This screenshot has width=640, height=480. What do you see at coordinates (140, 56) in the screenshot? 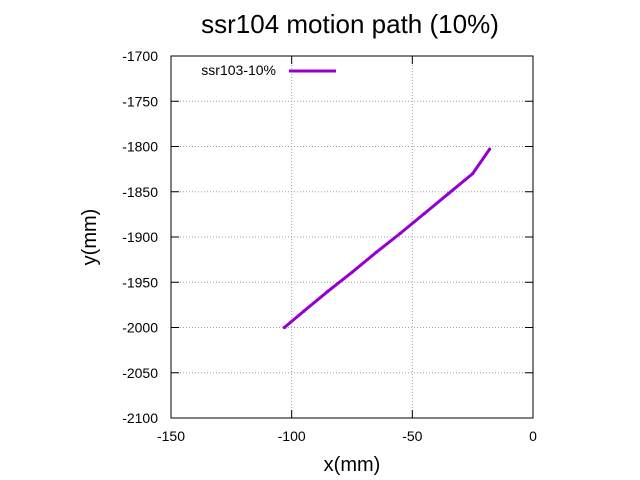
I see `y-tick-label: -1700` at bounding box center [140, 56].